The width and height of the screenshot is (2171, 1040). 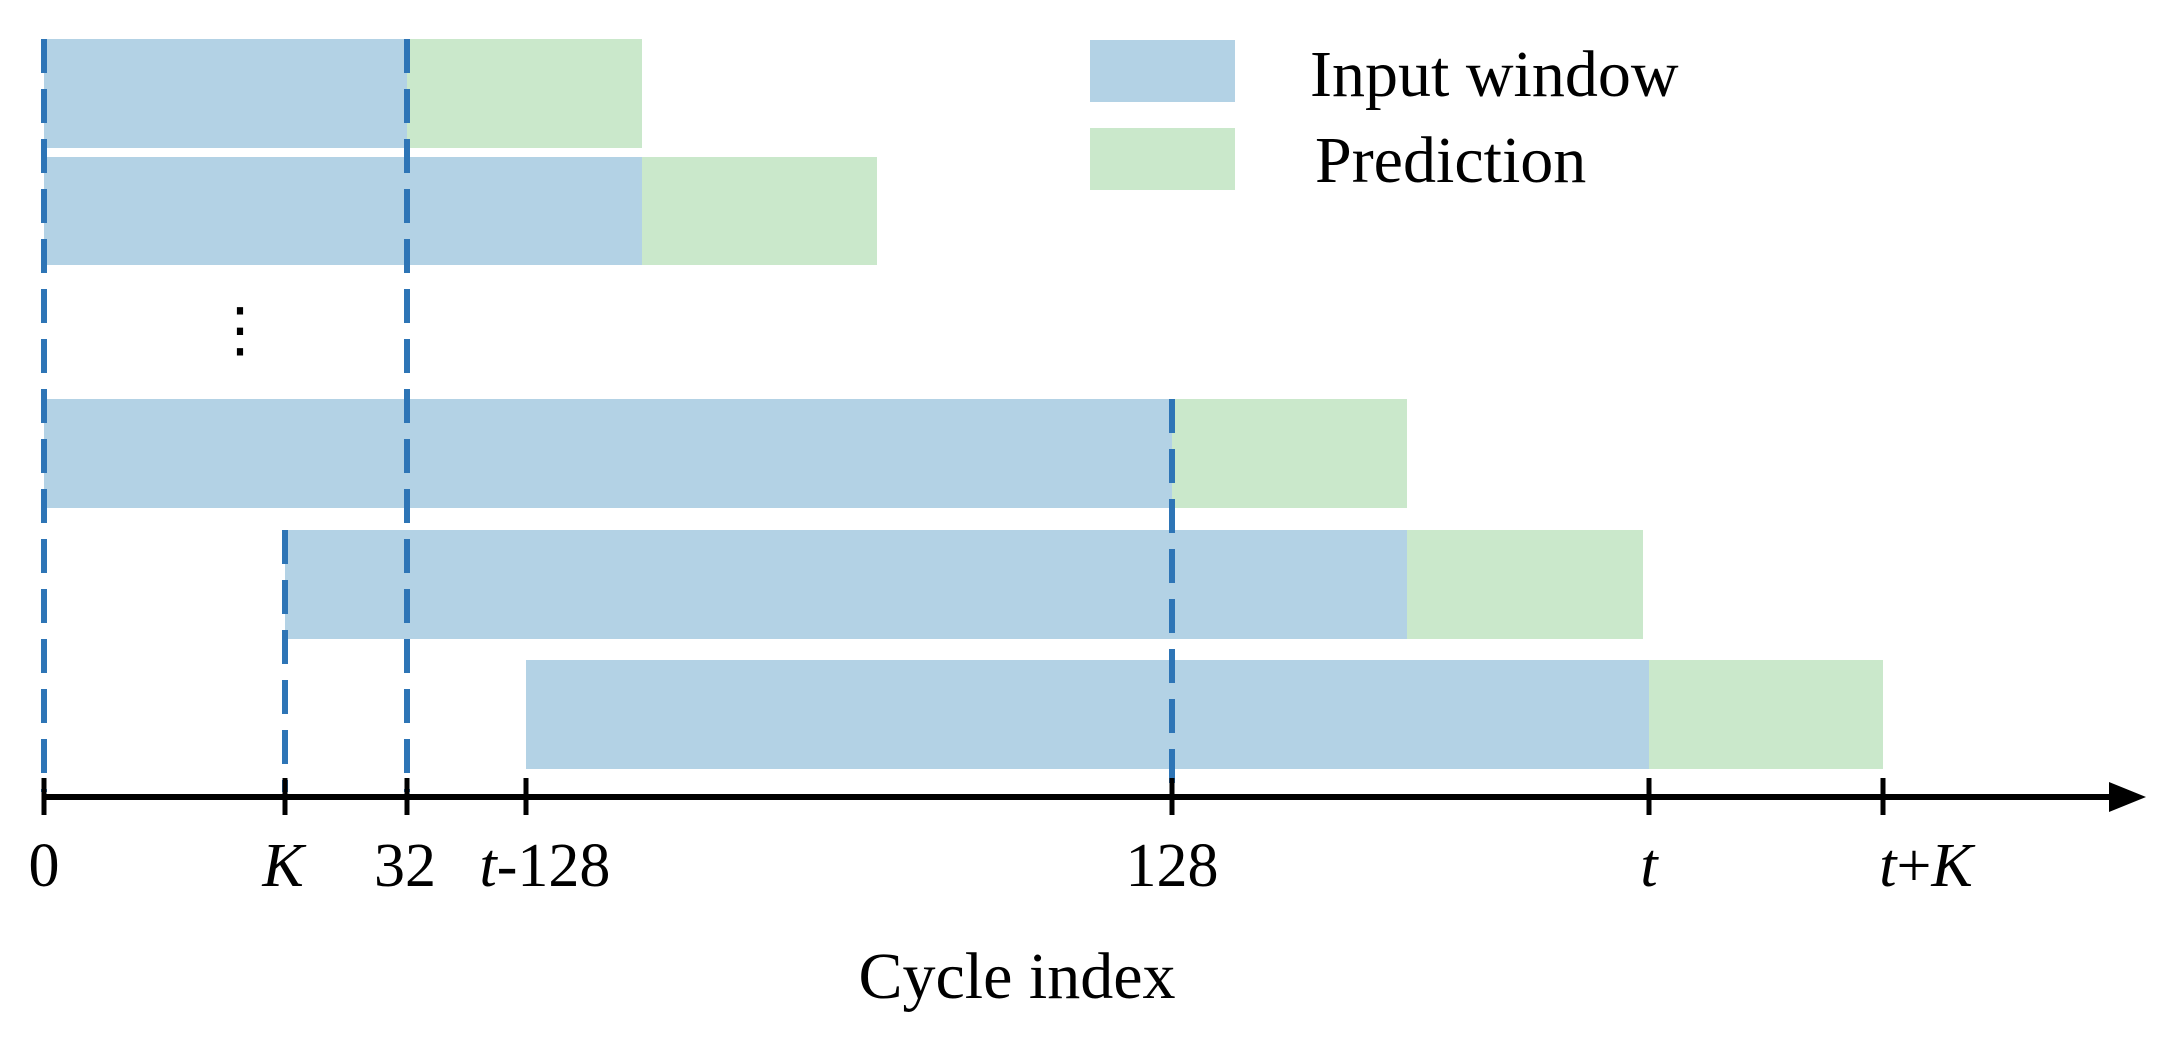 I want to click on legend-prediction-swatch, so click(x=1162, y=159).